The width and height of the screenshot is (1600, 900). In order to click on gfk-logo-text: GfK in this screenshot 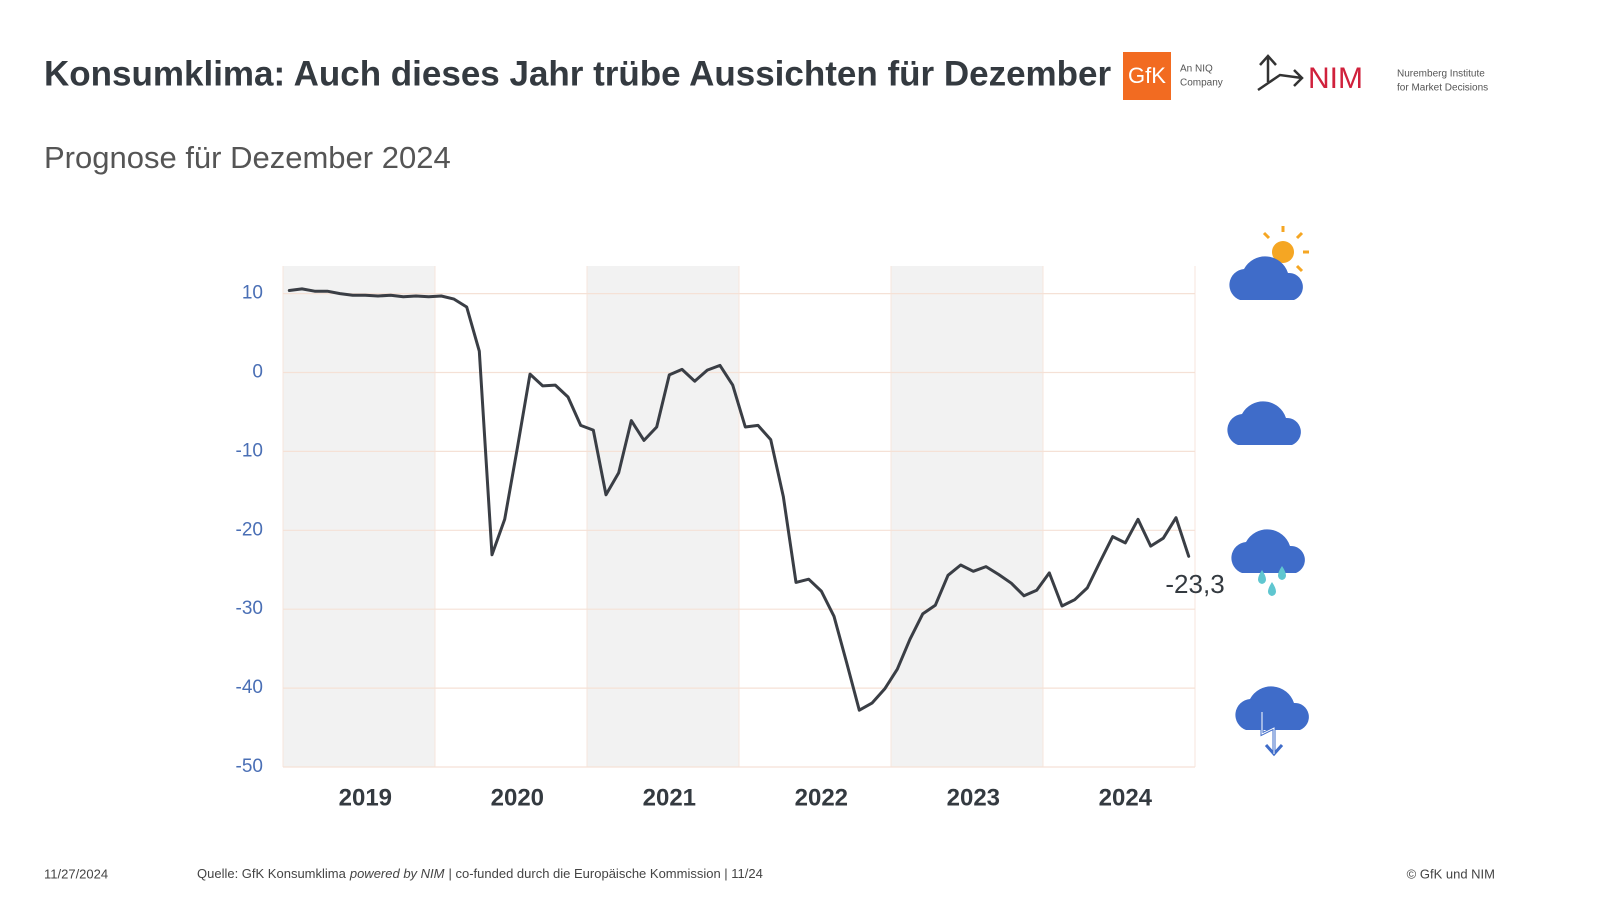, I will do `click(1147, 75)`.